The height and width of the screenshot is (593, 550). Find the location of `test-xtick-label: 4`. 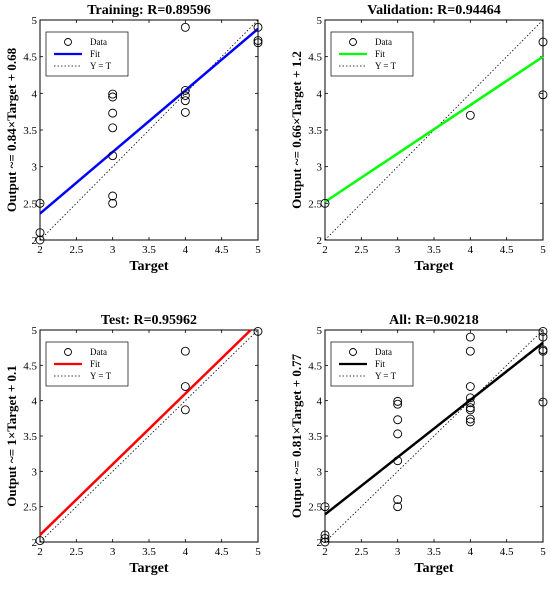

test-xtick-label: 4 is located at coordinates (186, 552).